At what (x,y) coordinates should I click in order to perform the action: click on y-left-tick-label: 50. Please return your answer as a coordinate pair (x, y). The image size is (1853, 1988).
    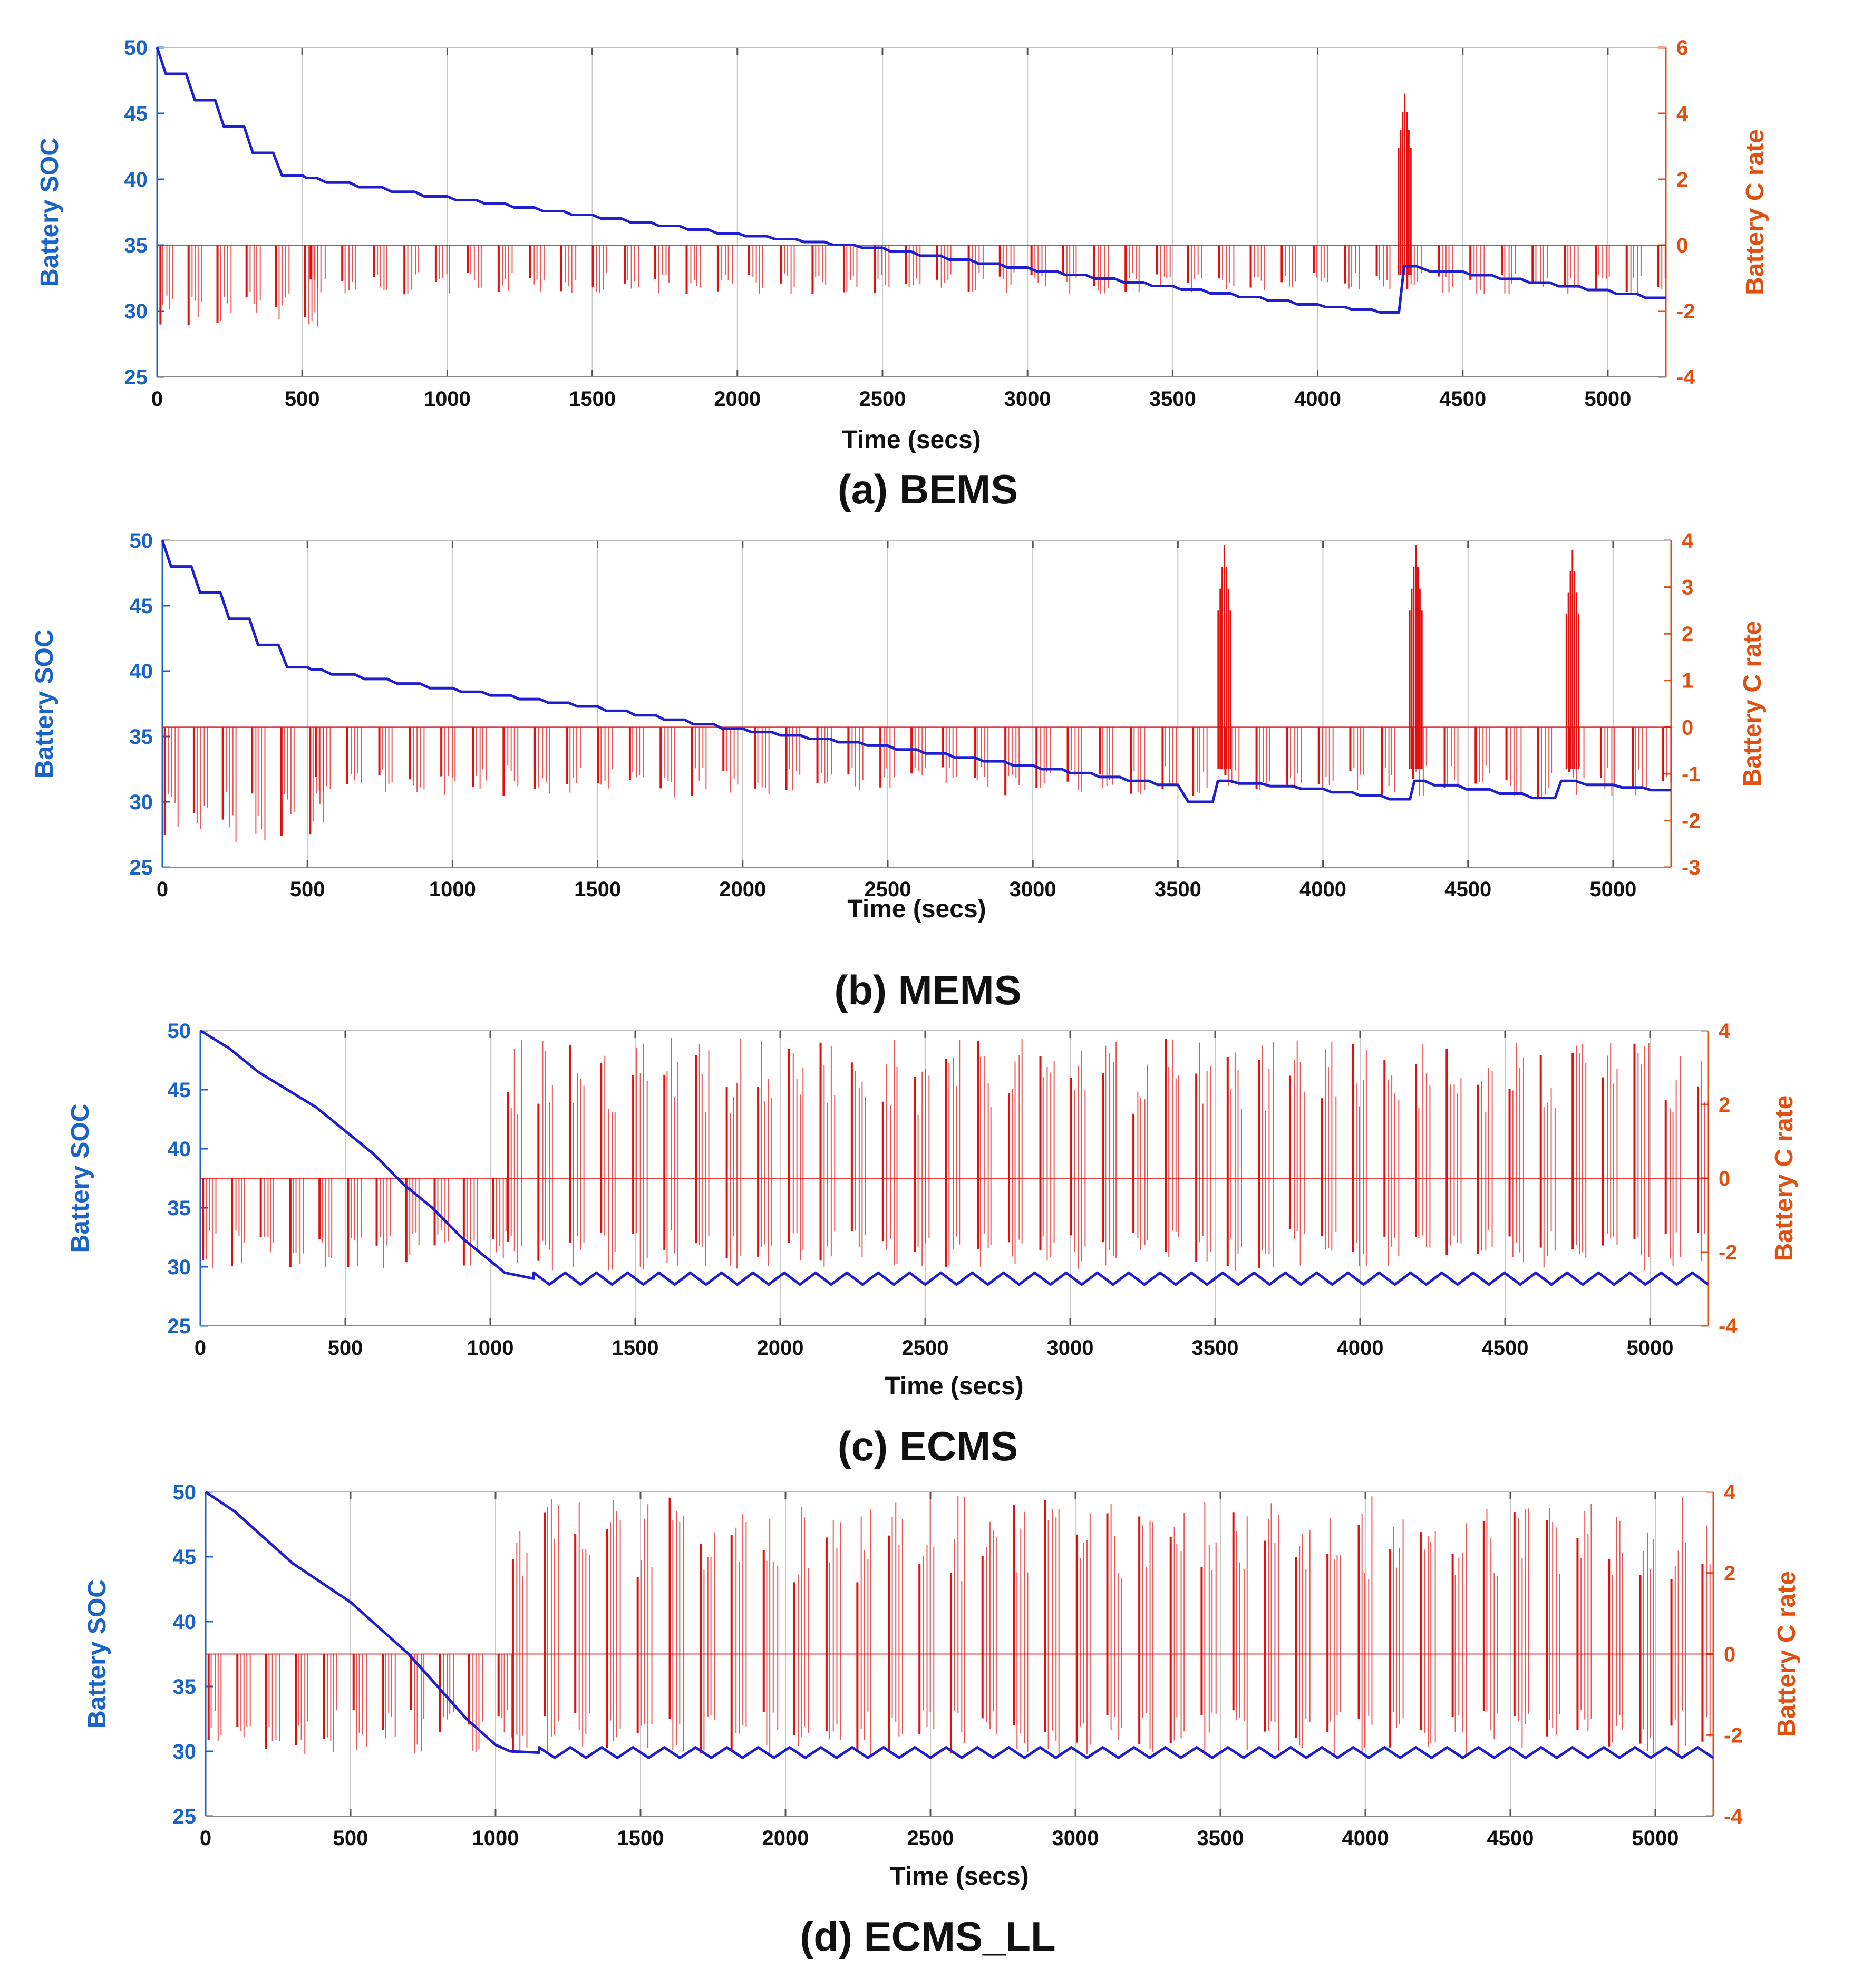
    Looking at the image, I should click on (136, 48).